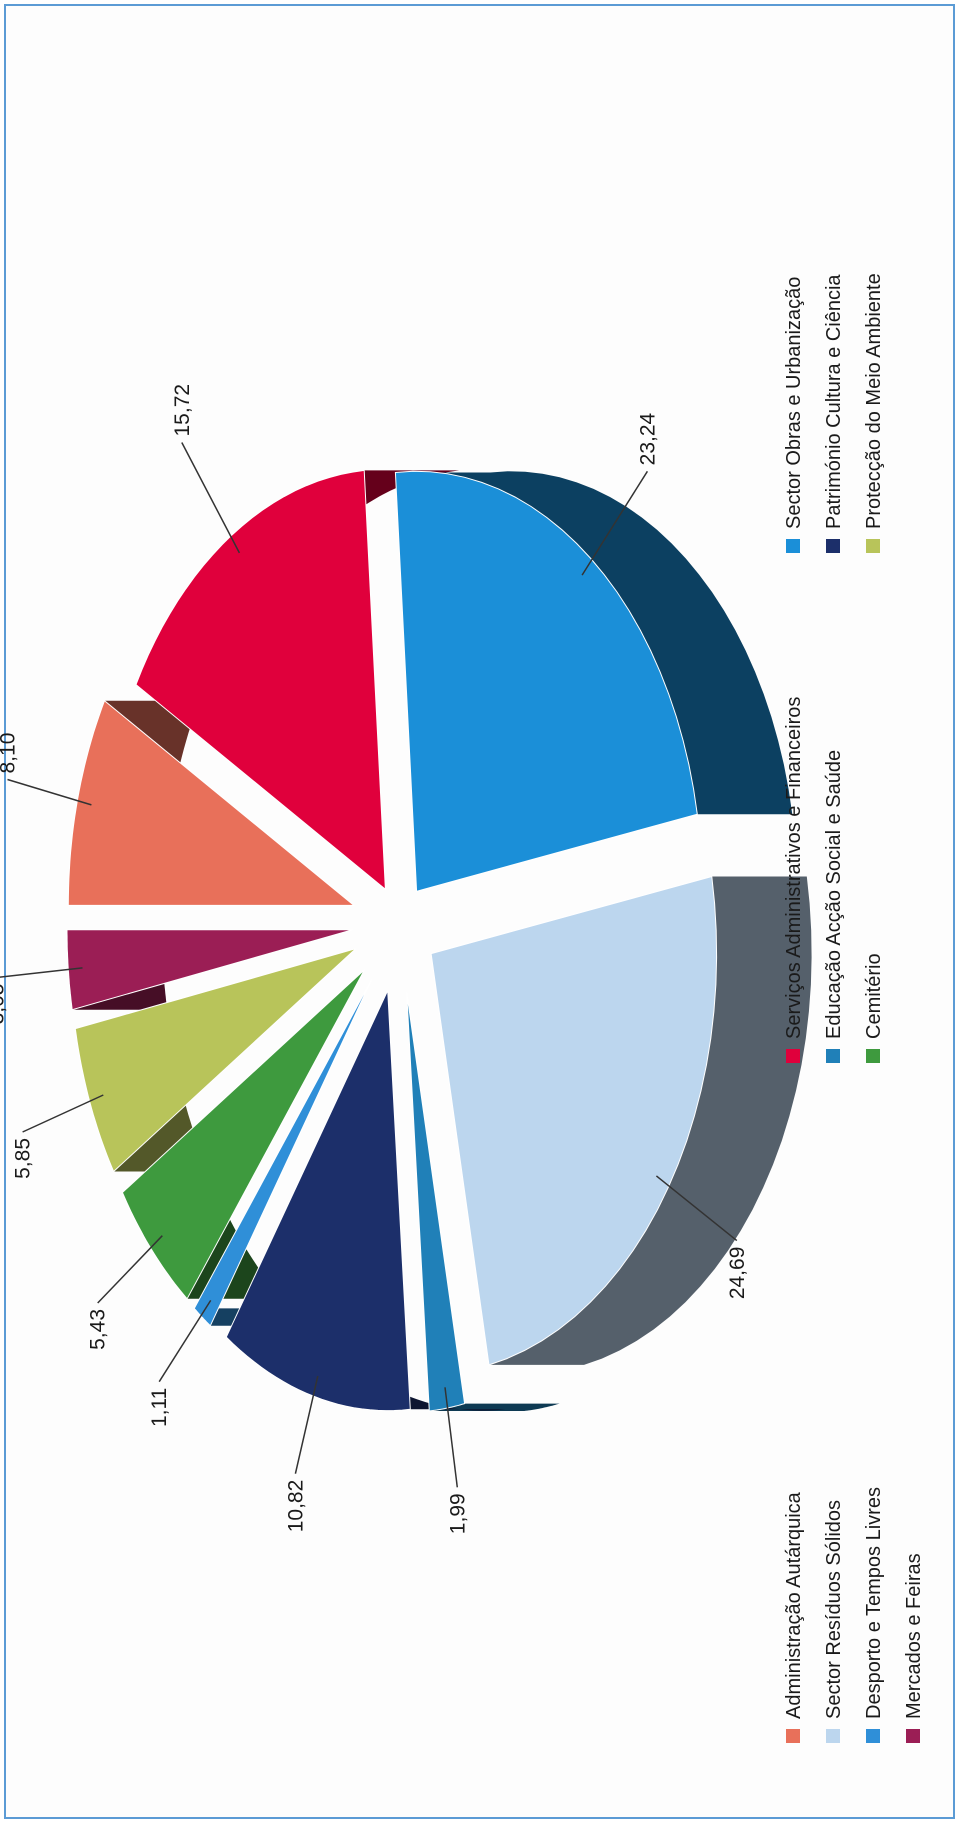 Image resolution: width=963 pixels, height=1823 pixels. What do you see at coordinates (574, 1120) in the screenshot?
I see `slice-sector-residuos-solidos` at bounding box center [574, 1120].